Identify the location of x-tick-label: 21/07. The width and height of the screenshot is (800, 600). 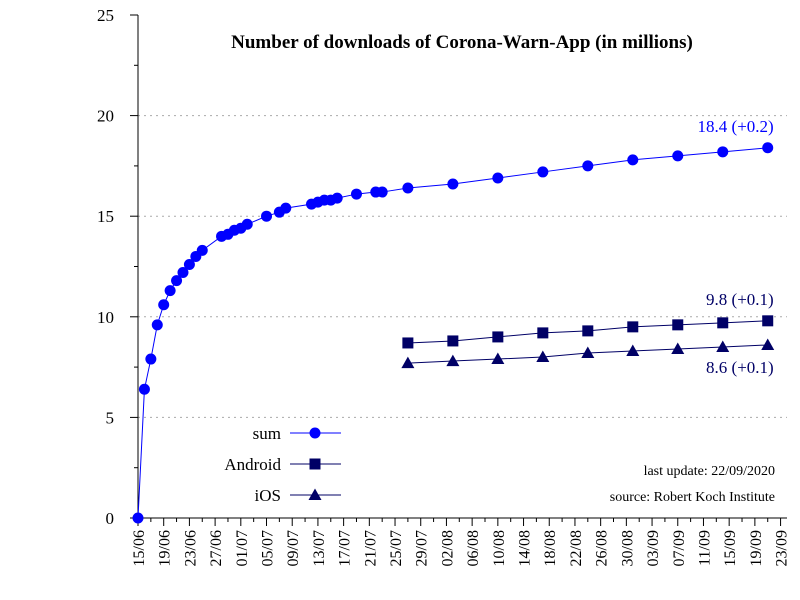
(370, 548).